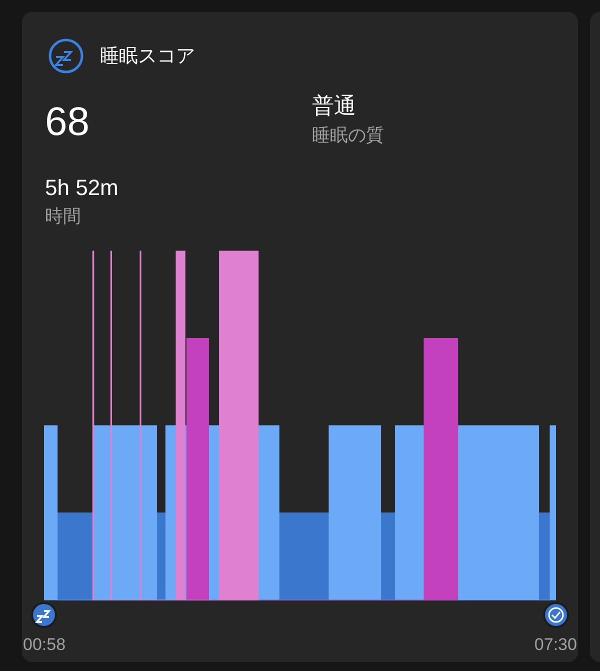  What do you see at coordinates (555, 644) in the screenshot?
I see `x-tick-label: 07:30` at bounding box center [555, 644].